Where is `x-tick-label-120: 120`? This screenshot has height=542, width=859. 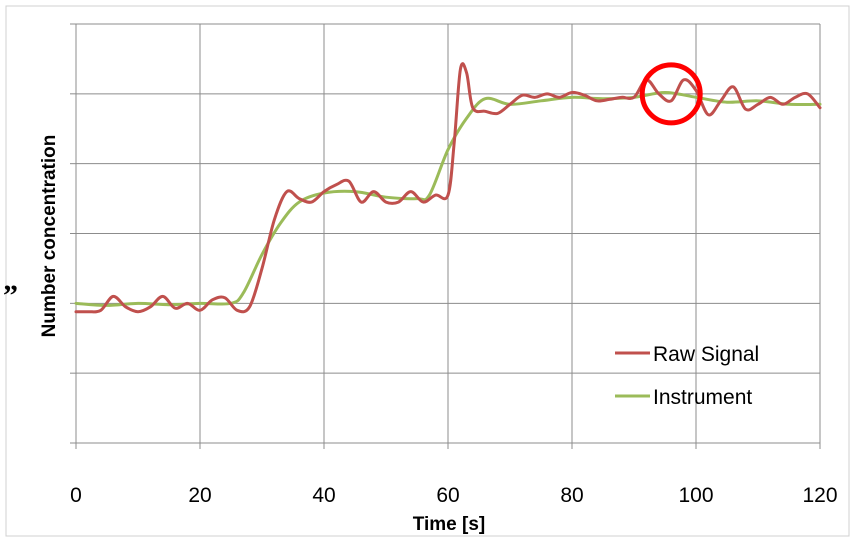 x-tick-label-120: 120 is located at coordinates (819, 495).